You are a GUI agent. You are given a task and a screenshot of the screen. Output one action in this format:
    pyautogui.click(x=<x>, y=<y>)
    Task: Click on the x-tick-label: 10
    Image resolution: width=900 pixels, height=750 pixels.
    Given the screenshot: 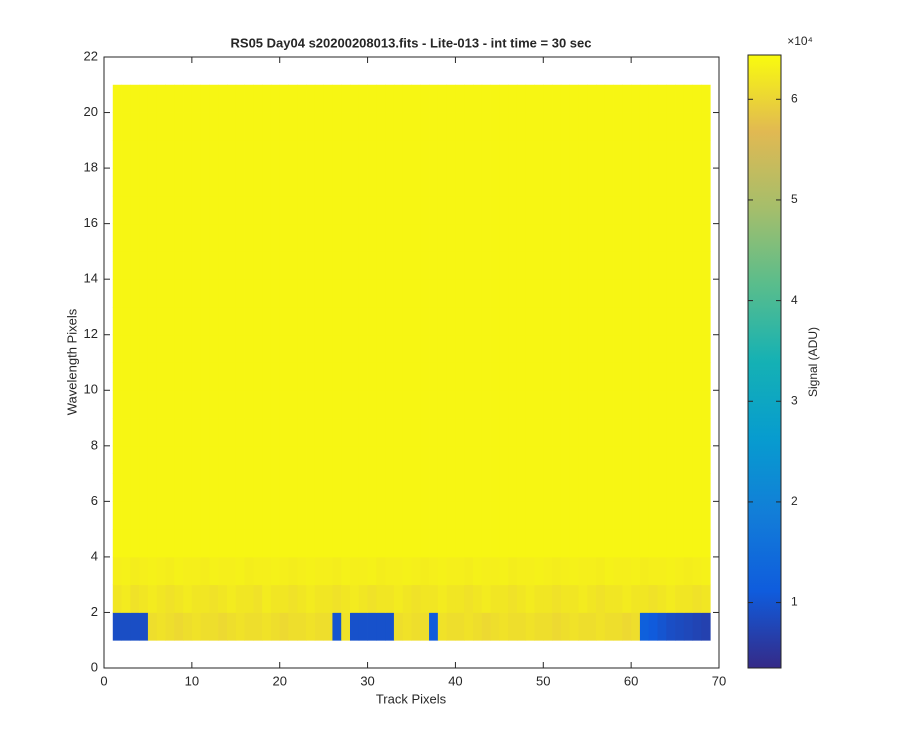 What is the action you would take?
    pyautogui.click(x=192, y=680)
    